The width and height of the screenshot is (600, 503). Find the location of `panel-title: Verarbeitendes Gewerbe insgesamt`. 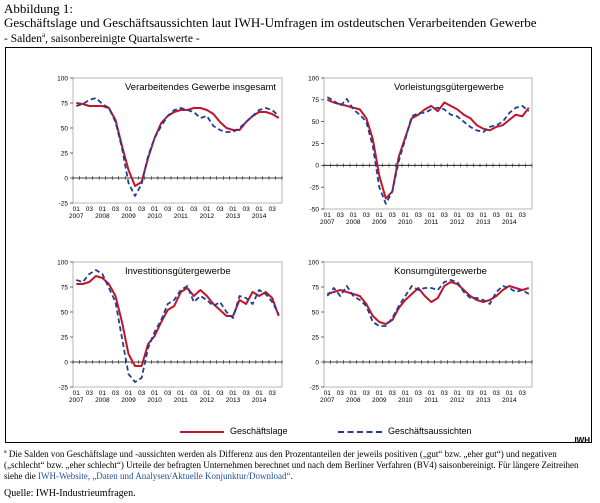

panel-title: Verarbeitendes Gewerbe insgesamt is located at coordinates (200, 87).